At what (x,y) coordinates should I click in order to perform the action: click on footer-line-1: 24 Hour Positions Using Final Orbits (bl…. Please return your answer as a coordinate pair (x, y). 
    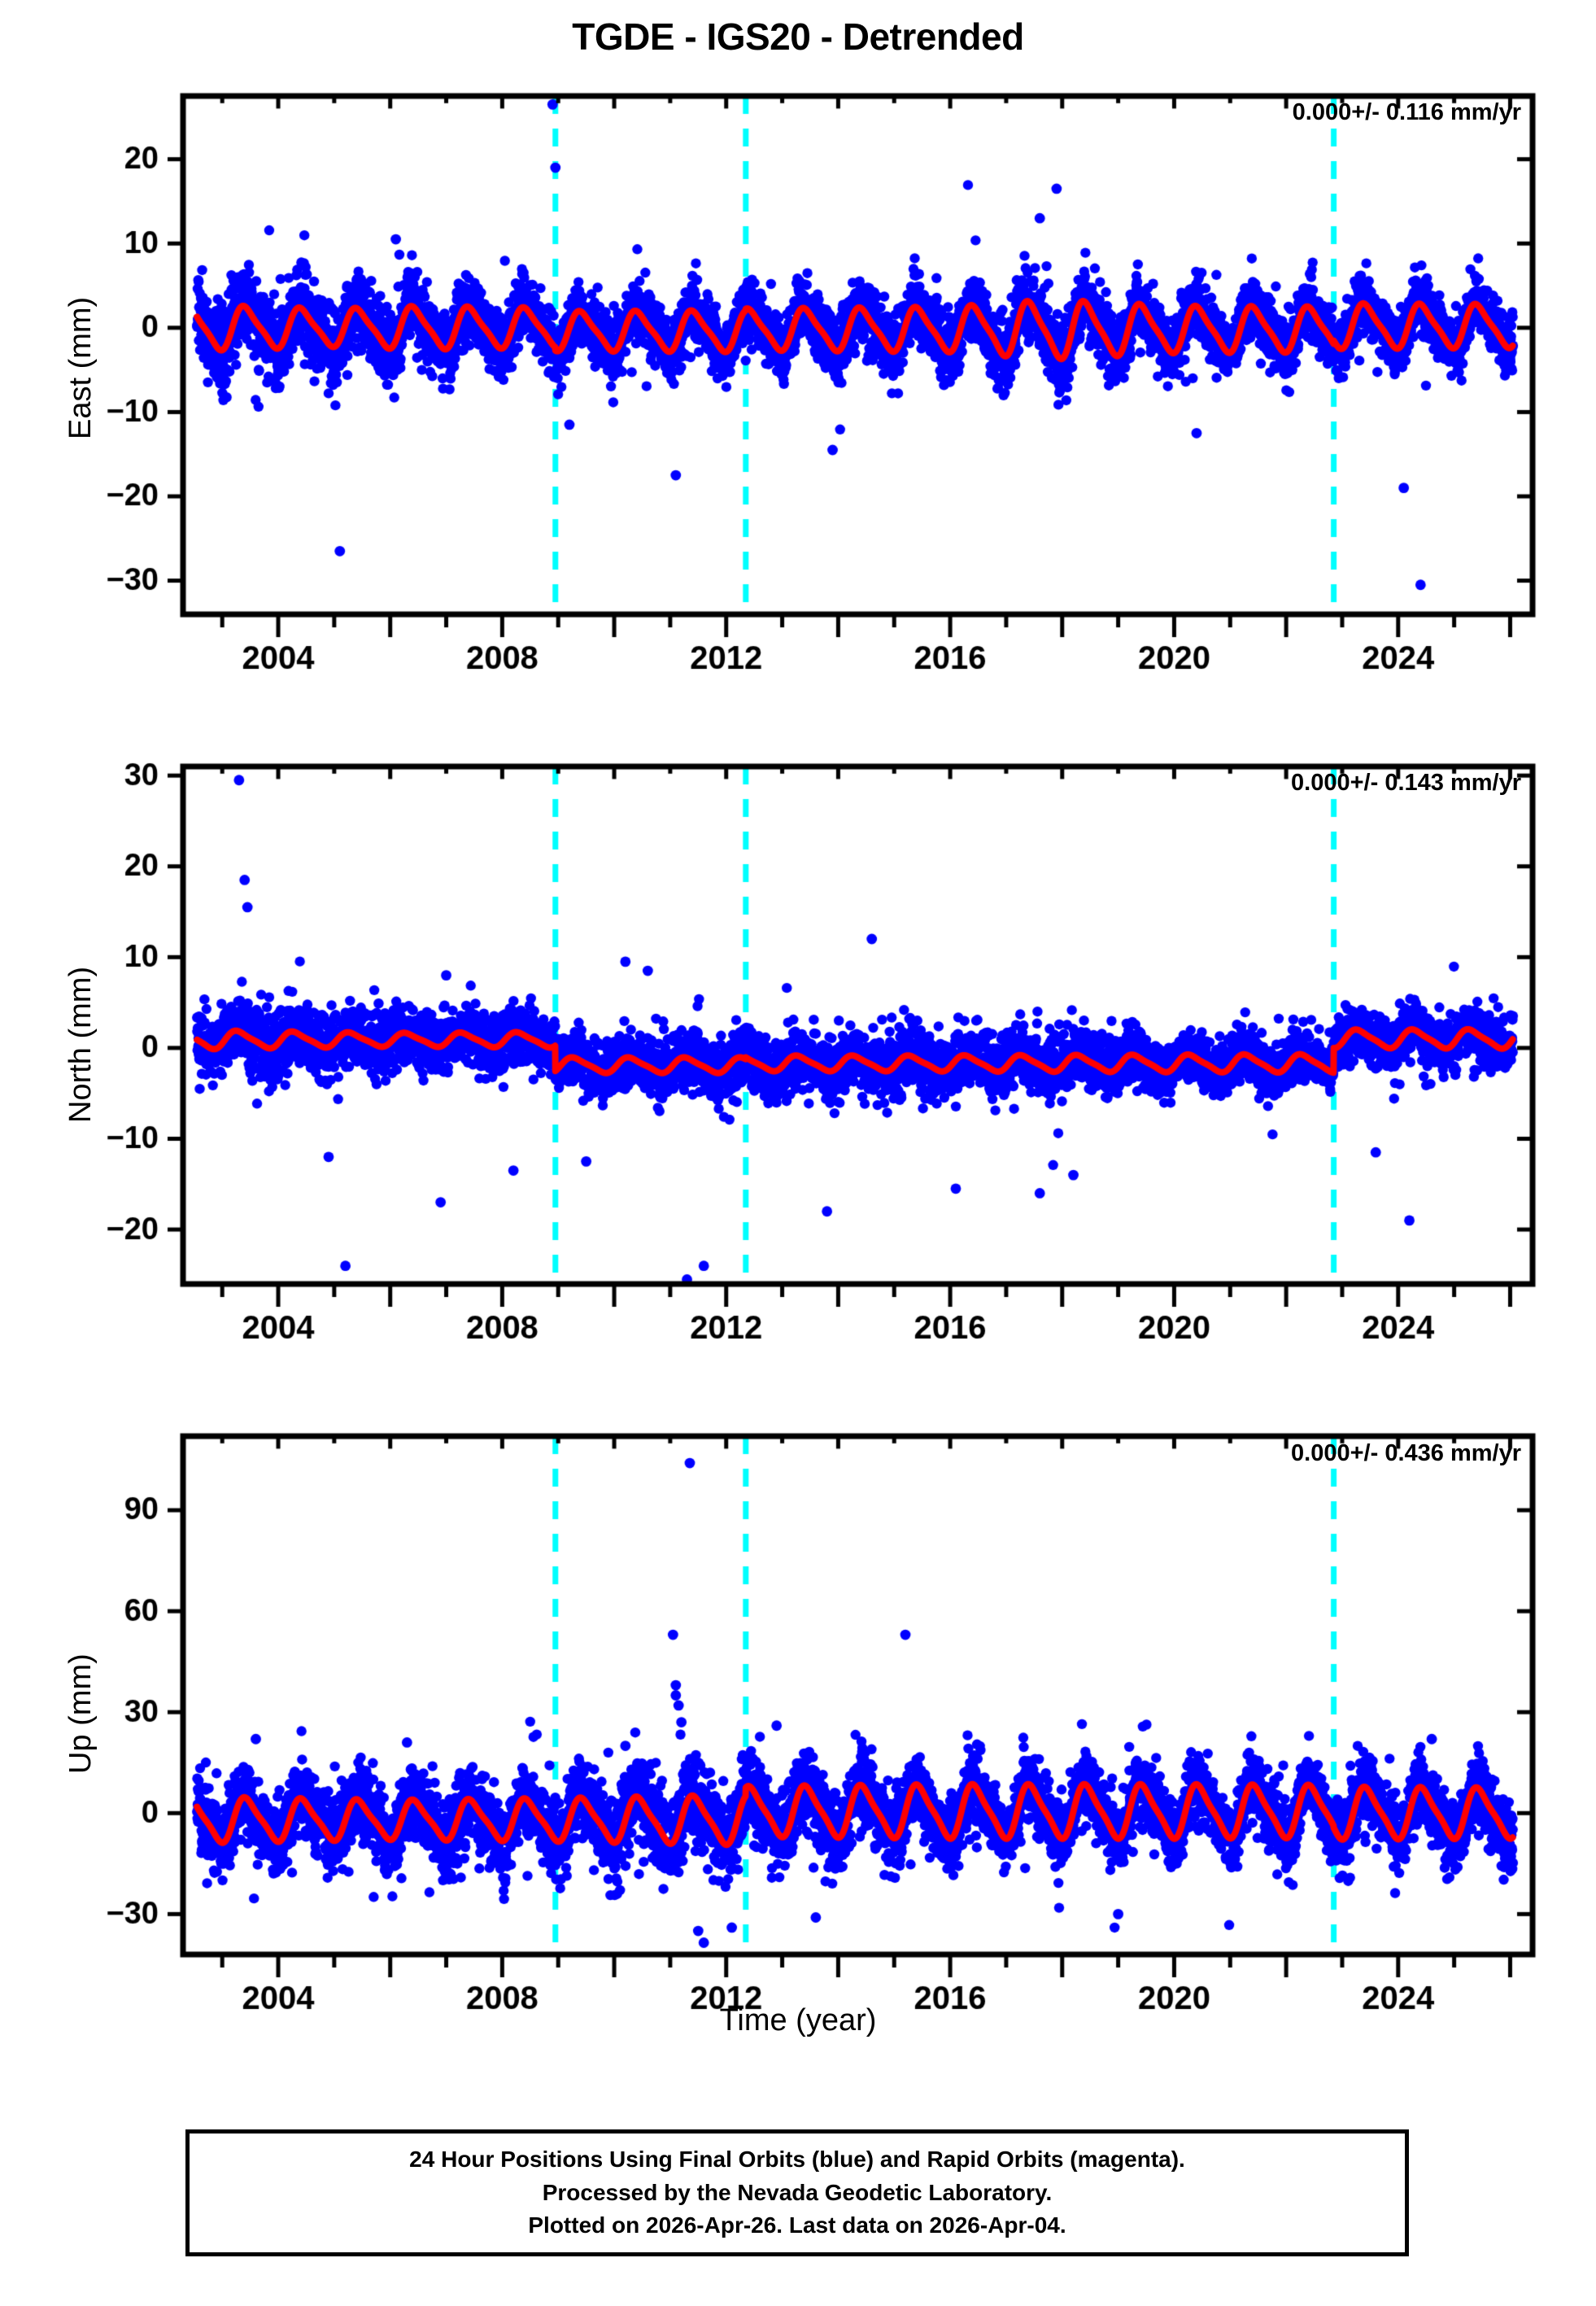
    Looking at the image, I should click on (797, 2160).